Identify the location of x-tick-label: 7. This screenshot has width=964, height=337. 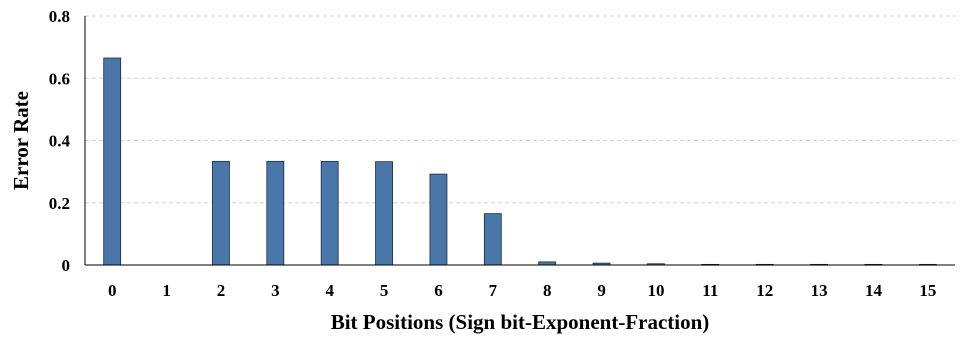
(493, 290).